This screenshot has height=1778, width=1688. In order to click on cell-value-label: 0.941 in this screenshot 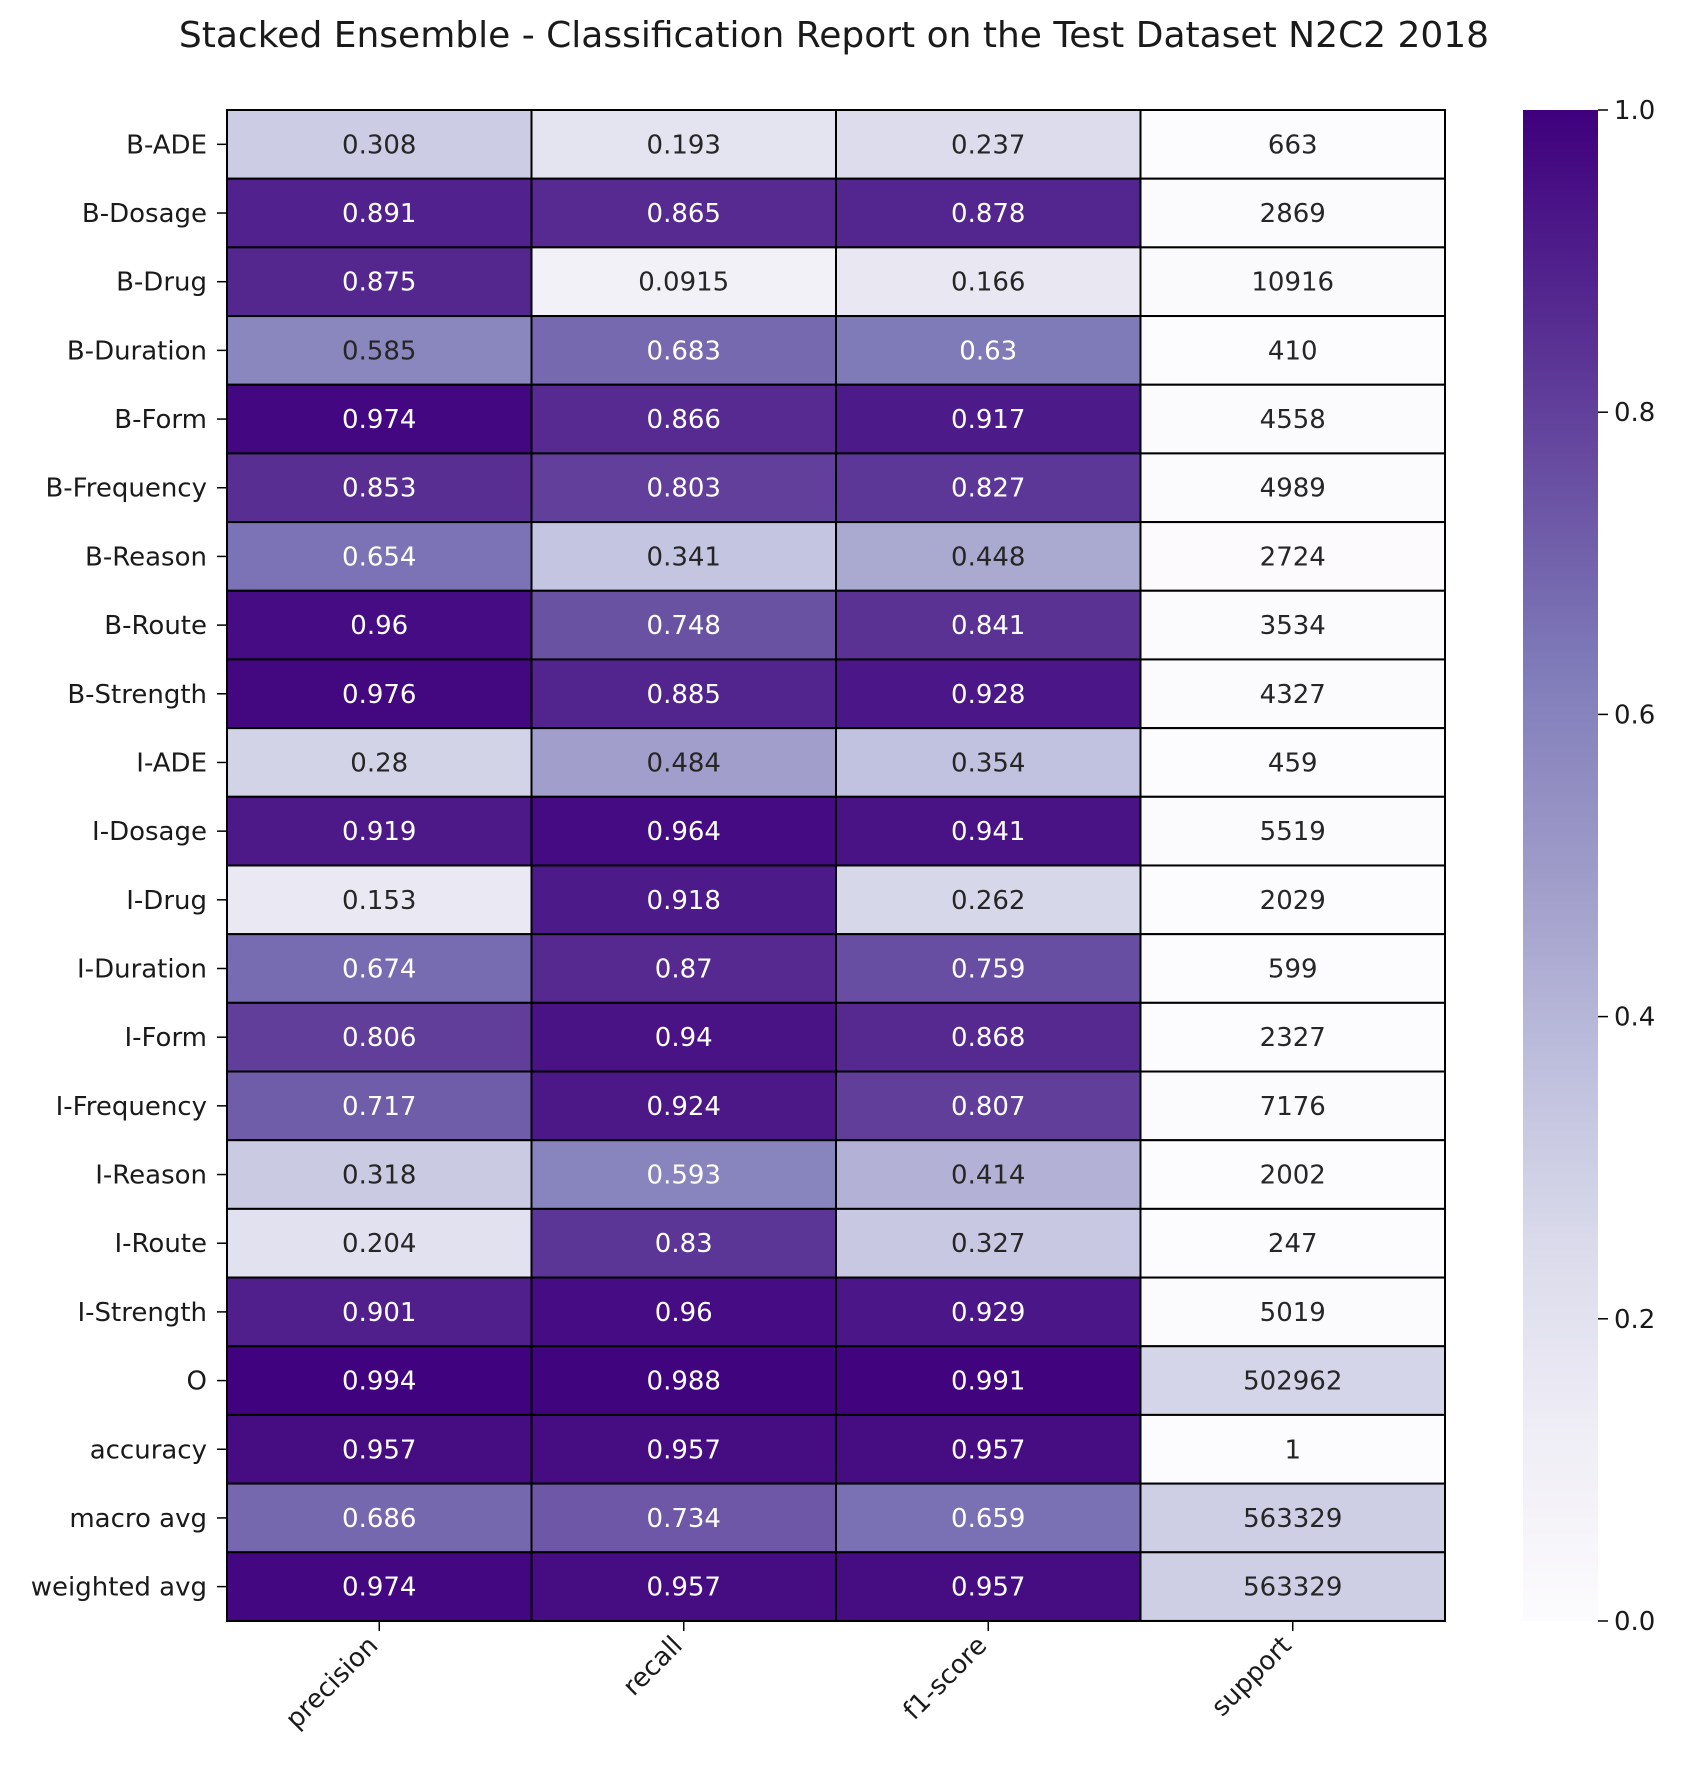, I will do `click(988, 832)`.